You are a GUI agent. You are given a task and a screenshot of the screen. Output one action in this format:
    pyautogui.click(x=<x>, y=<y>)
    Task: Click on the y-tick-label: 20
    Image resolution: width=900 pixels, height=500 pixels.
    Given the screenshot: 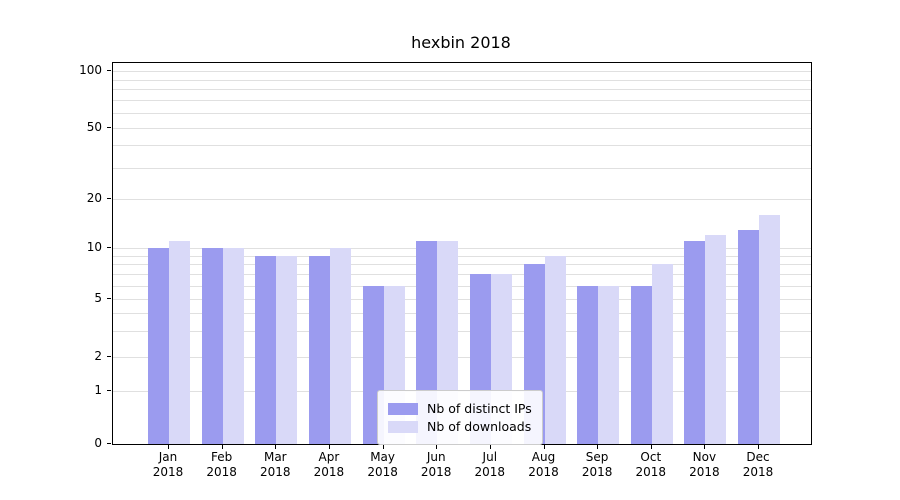 What is the action you would take?
    pyautogui.click(x=94, y=198)
    